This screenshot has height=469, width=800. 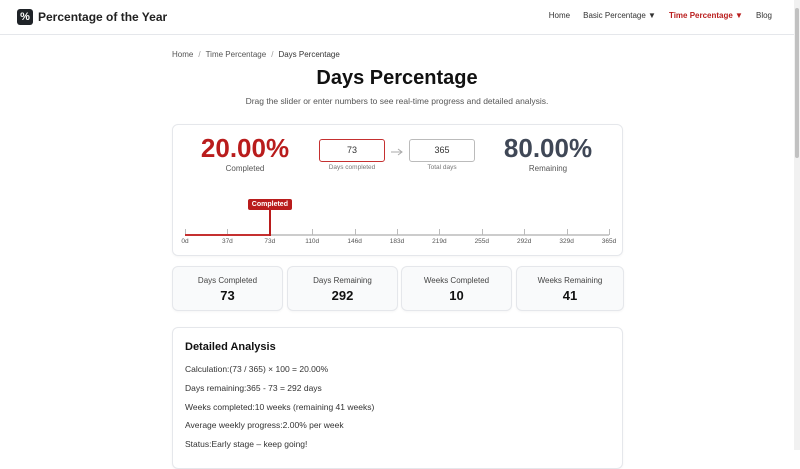 I want to click on stat-value: 41, so click(x=570, y=295).